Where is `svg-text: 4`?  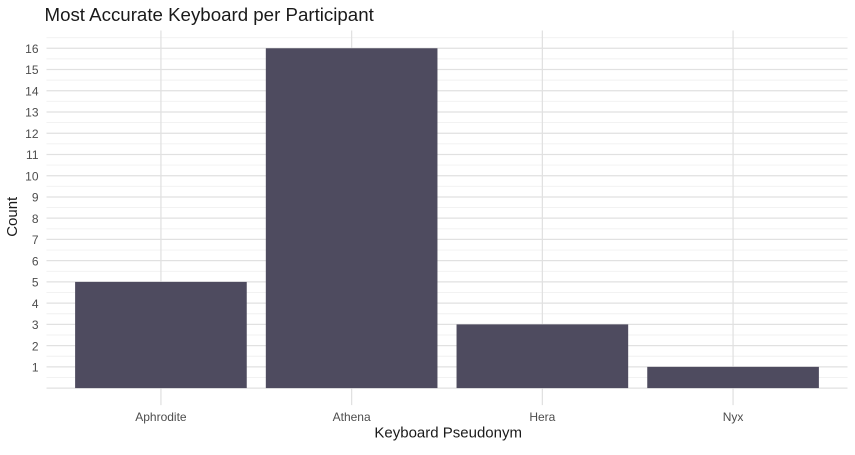
svg-text: 4 is located at coordinates (35, 304).